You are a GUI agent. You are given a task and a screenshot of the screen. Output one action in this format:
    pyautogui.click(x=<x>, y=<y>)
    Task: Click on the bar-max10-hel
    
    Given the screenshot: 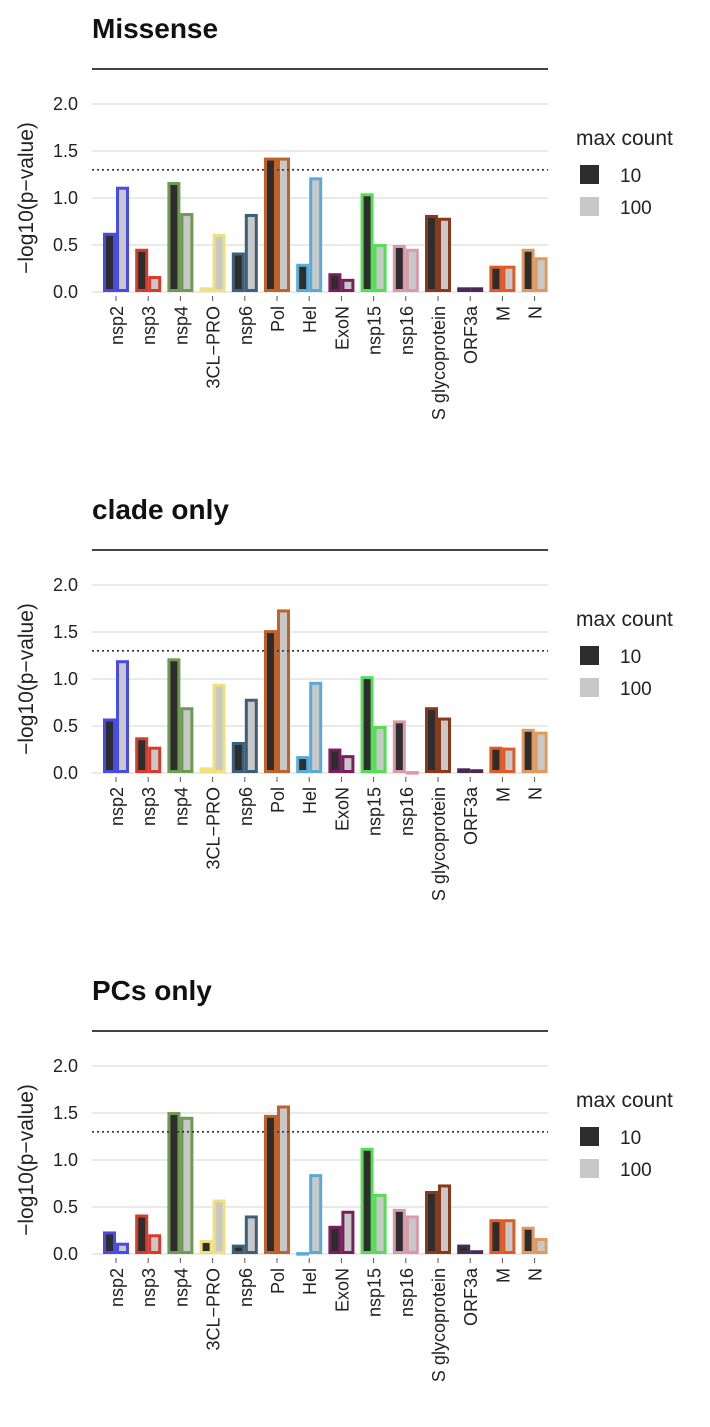 What is the action you would take?
    pyautogui.click(x=303, y=1254)
    